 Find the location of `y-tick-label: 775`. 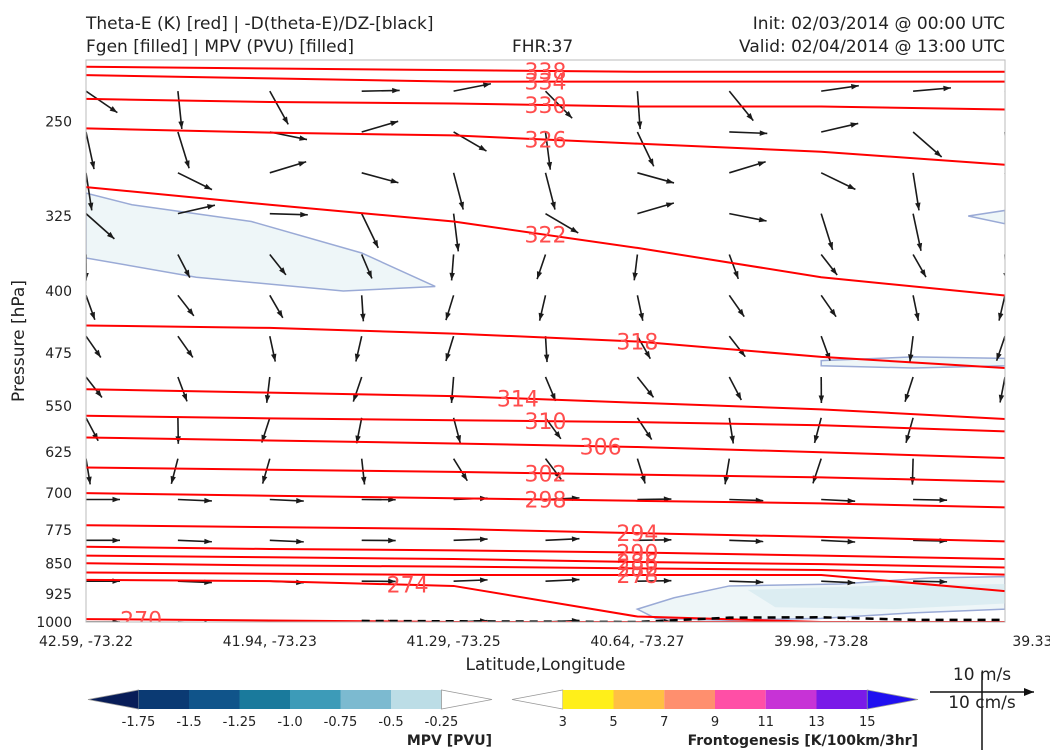

y-tick-label: 775 is located at coordinates (58, 531).